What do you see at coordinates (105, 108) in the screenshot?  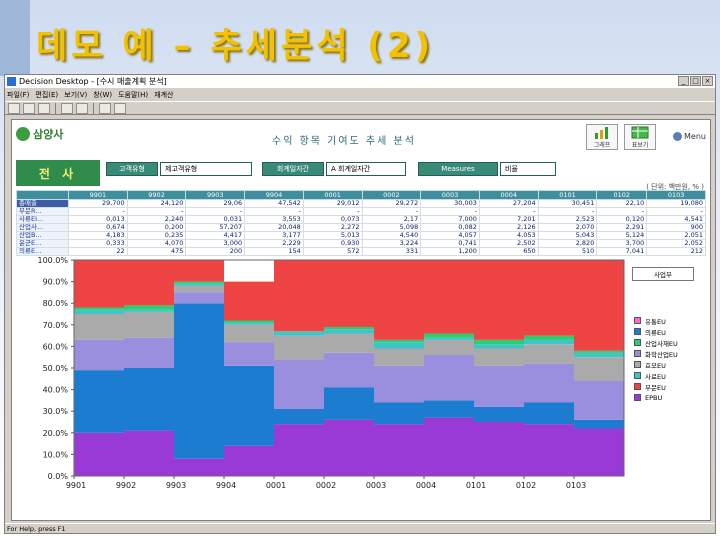 I see `chart-icon` at bounding box center [105, 108].